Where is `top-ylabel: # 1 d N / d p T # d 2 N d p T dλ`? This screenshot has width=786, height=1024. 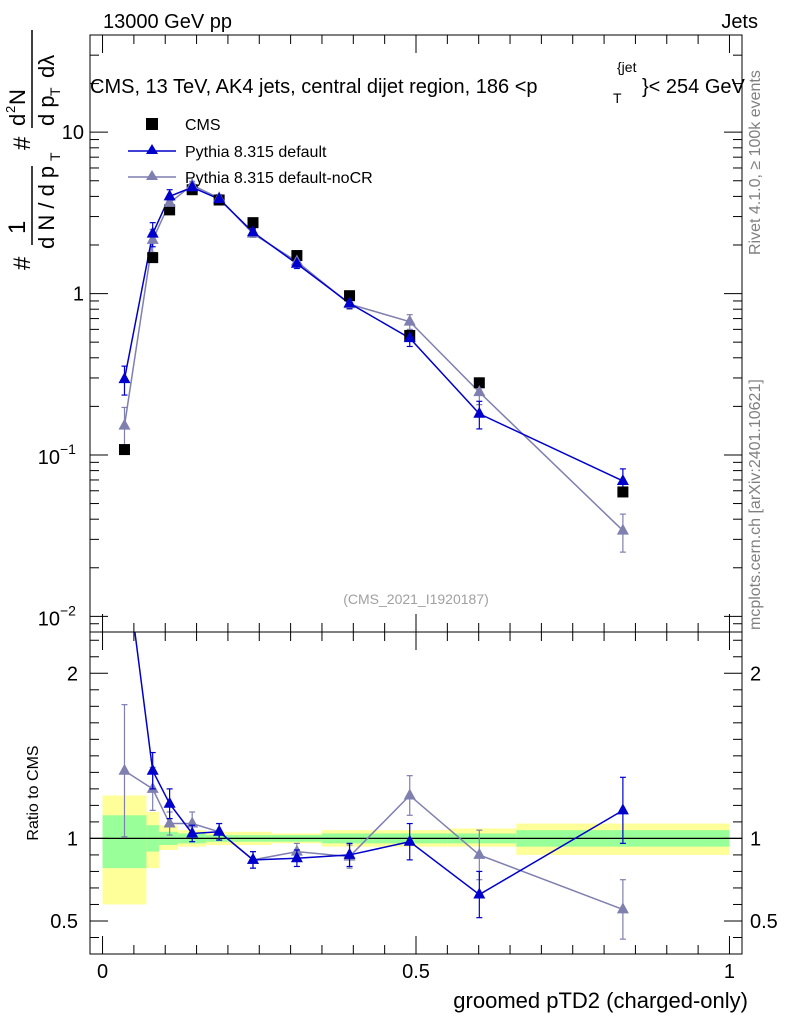 top-ylabel: # 1 d N / d p T # d 2 N d p T dλ is located at coordinates (33, 150).